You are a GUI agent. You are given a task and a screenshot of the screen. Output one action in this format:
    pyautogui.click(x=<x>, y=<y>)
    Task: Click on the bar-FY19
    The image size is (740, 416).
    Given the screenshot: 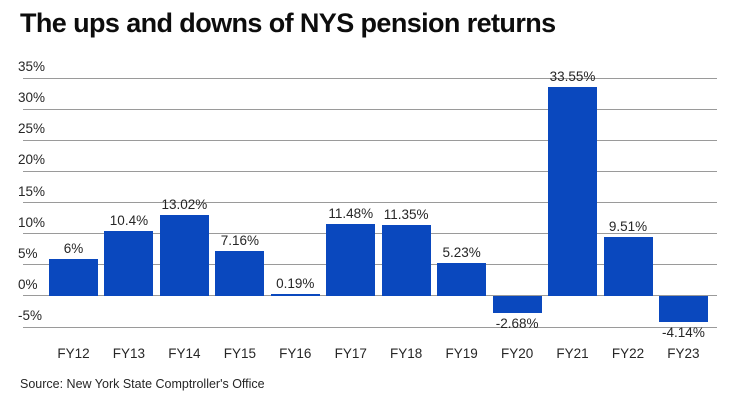 What is the action you would take?
    pyautogui.click(x=462, y=279)
    